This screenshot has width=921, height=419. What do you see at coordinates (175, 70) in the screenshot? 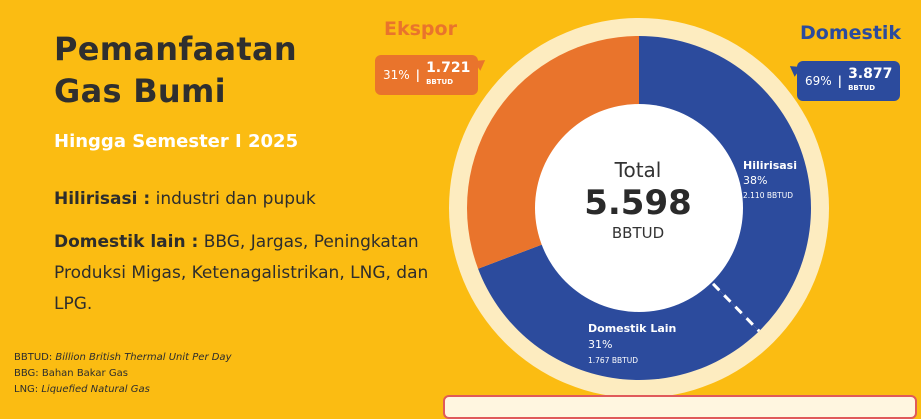
I see `page-title: Pemanfaatan Gas Bumi` at bounding box center [175, 70].